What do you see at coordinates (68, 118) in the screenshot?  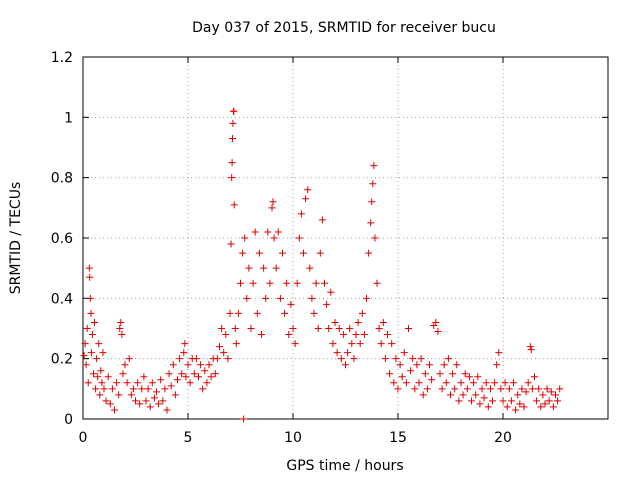 I see `y-tick-label: 1` at bounding box center [68, 118].